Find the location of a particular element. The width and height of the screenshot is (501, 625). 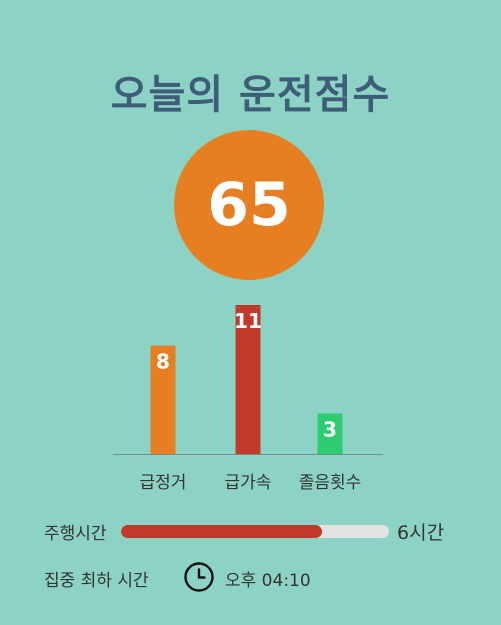

category-label: 졸음횟수 is located at coordinates (330, 483).